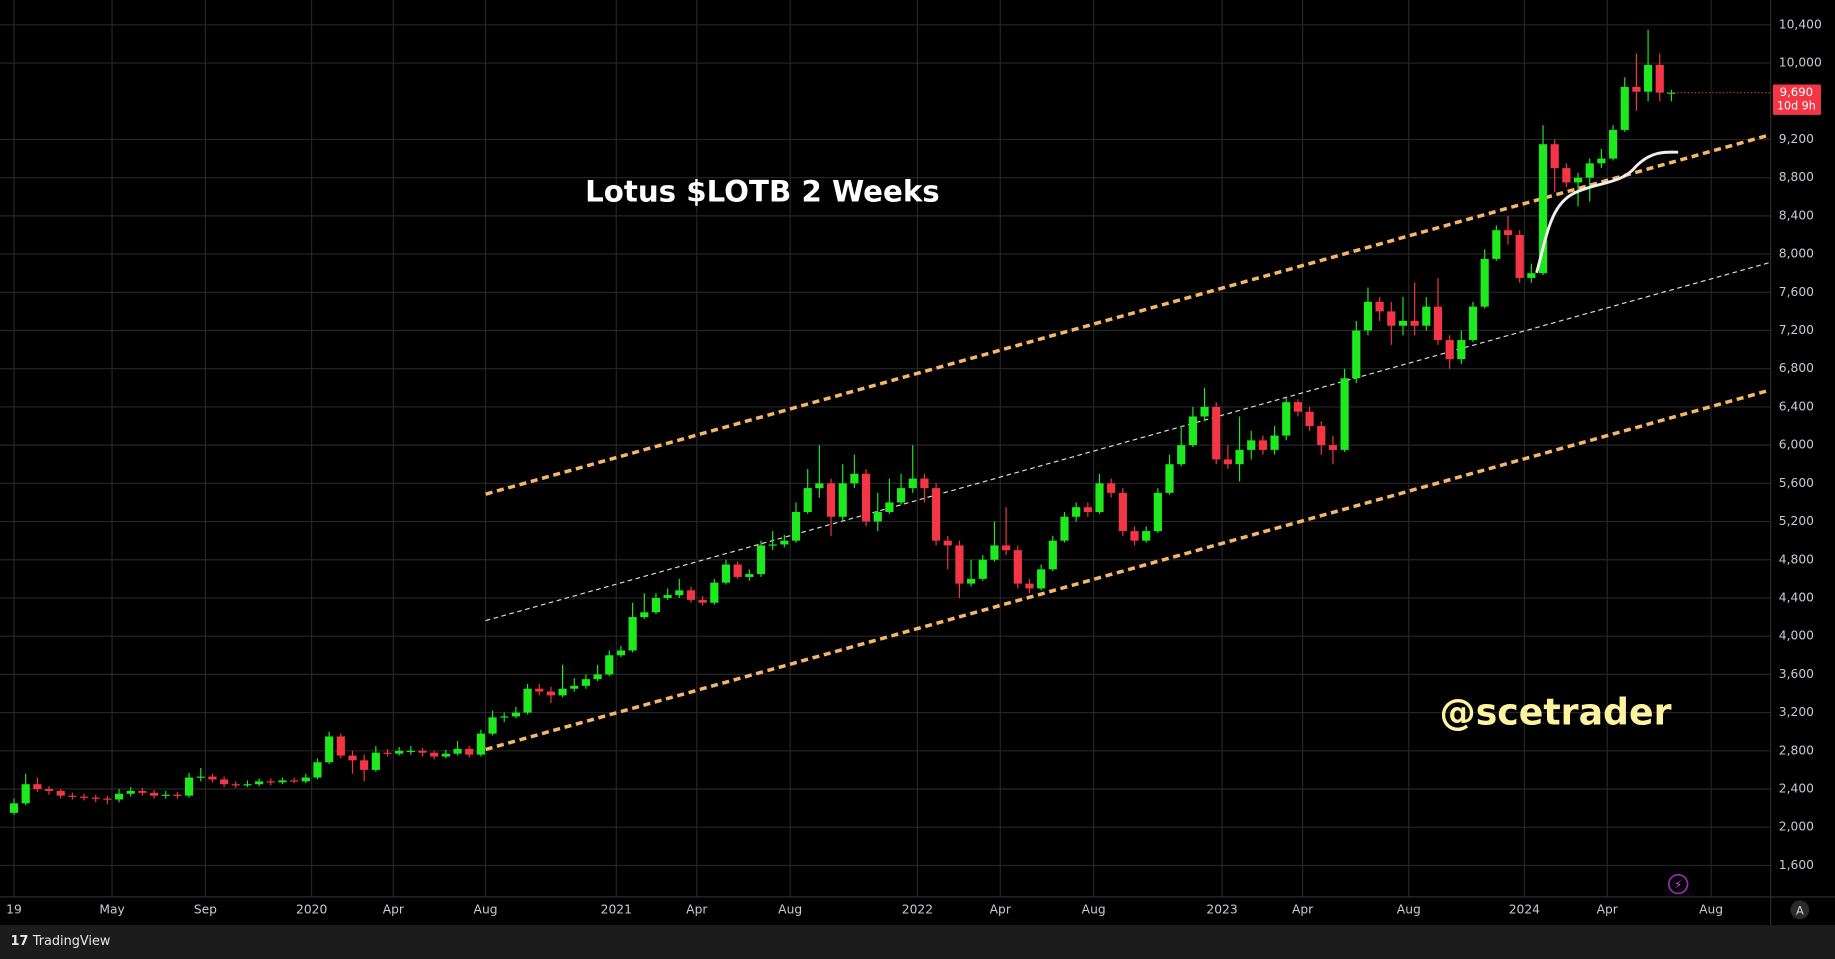 This screenshot has height=959, width=1835. Describe the element at coordinates (486, 909) in the screenshot. I see `x-tick-label: Aug` at that location.